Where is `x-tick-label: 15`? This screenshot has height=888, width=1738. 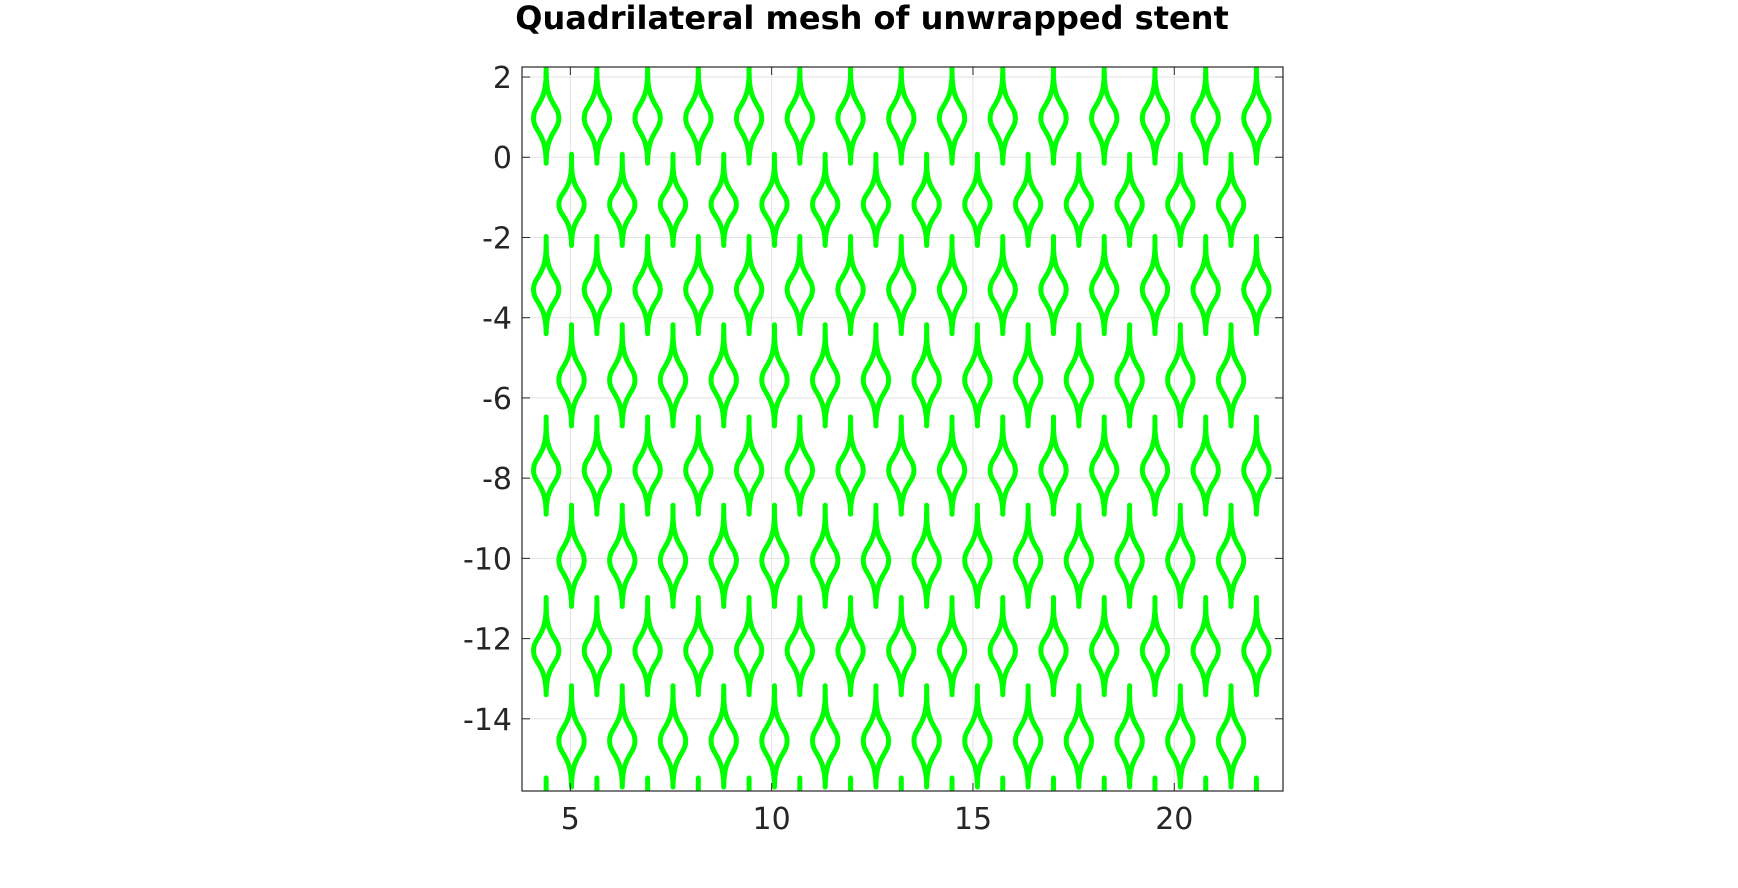 x-tick-label: 15 is located at coordinates (973, 819).